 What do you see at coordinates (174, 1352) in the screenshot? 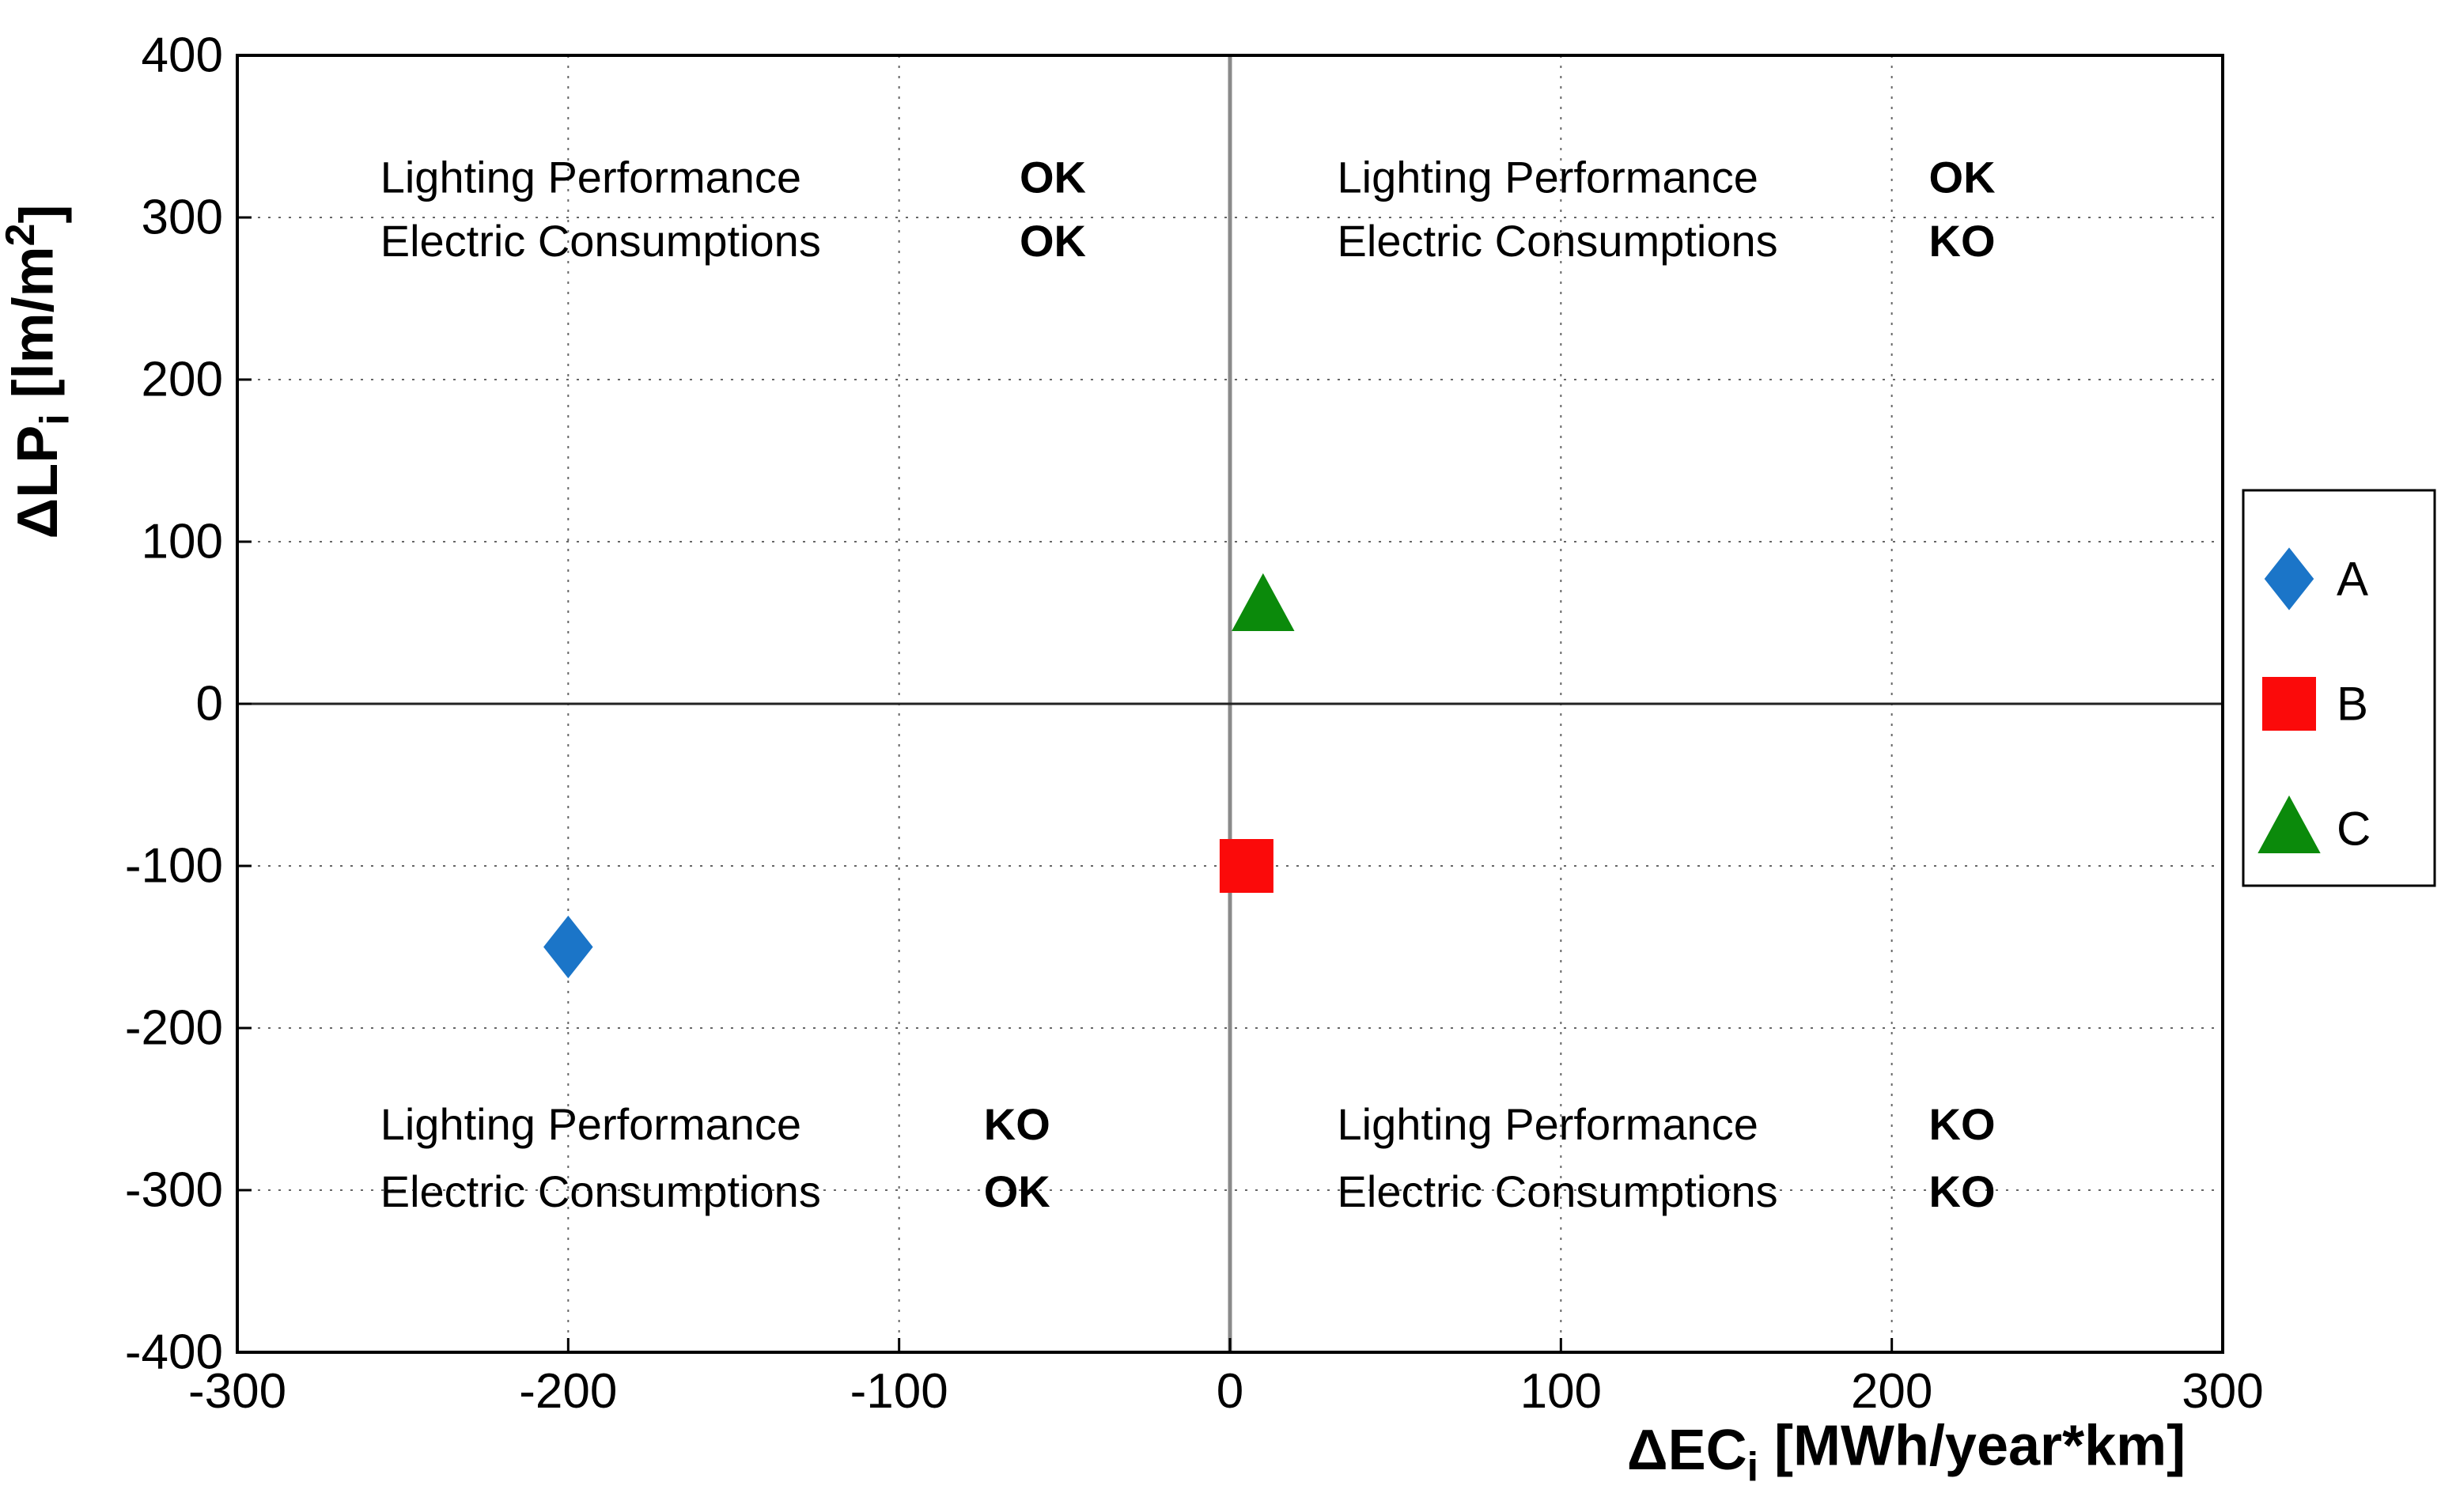
I see `y-tick-label: -400` at bounding box center [174, 1352].